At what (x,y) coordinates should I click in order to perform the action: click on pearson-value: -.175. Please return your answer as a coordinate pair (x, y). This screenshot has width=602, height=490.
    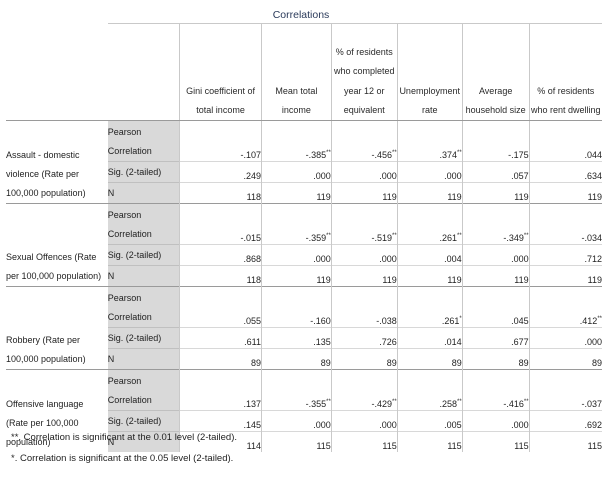
    Looking at the image, I should click on (518, 155).